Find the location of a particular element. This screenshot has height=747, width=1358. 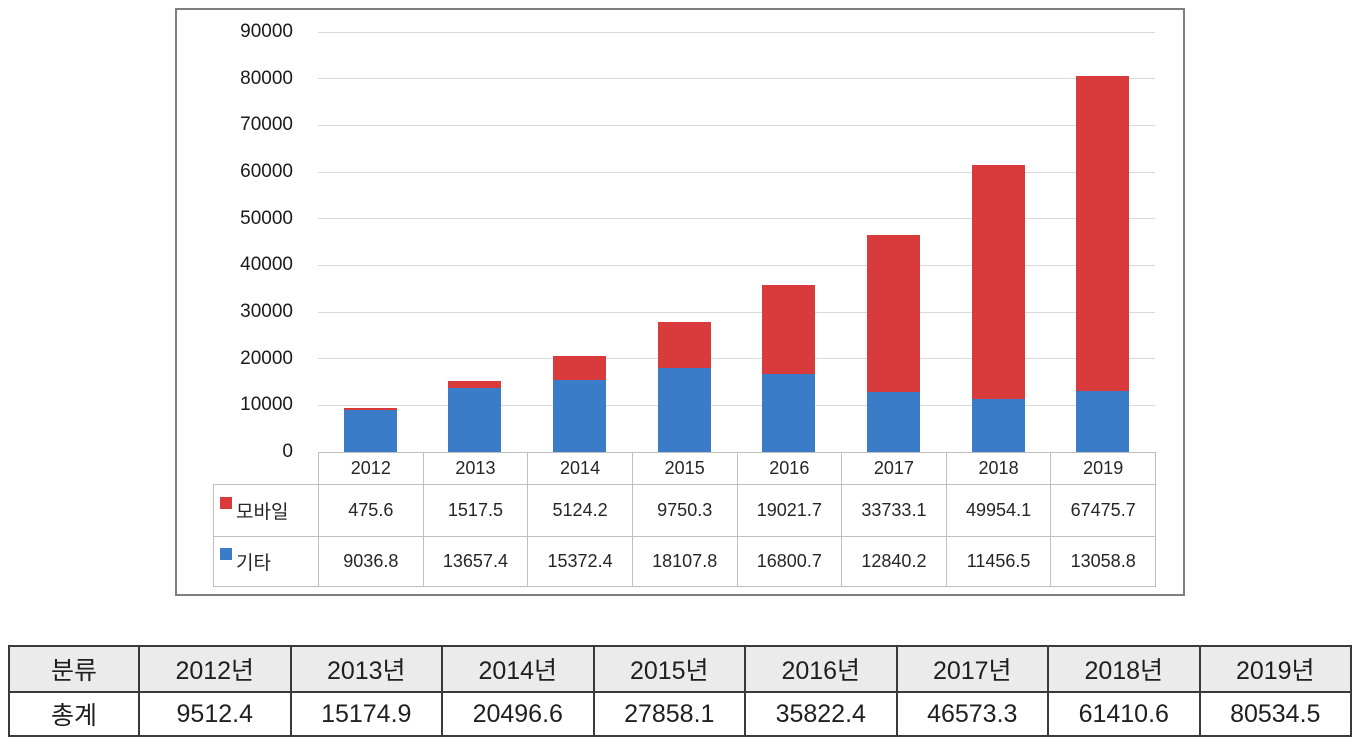

bar-segment-기타-2013 is located at coordinates (475, 420).